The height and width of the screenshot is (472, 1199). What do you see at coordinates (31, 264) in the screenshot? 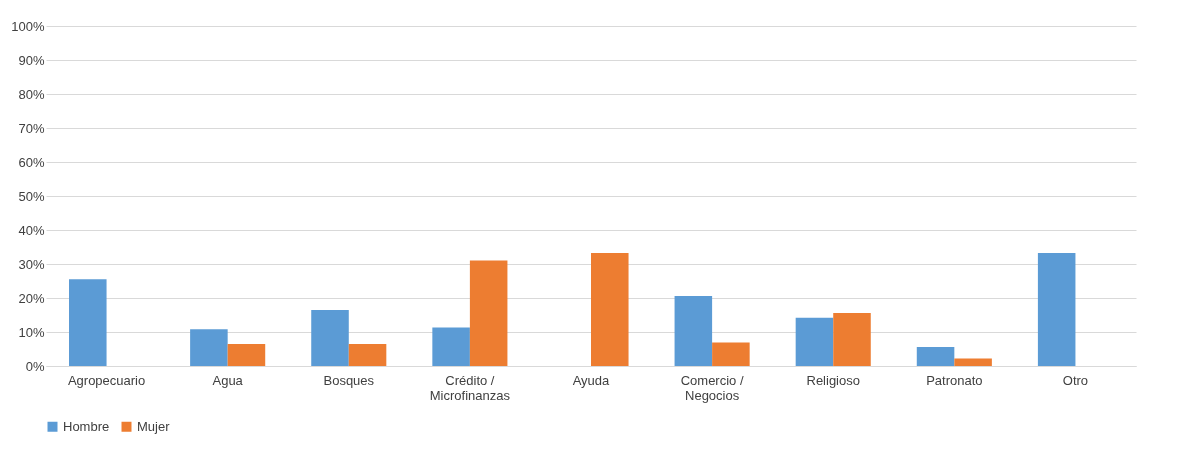
I see `y-tick-label: 30%` at bounding box center [31, 264].